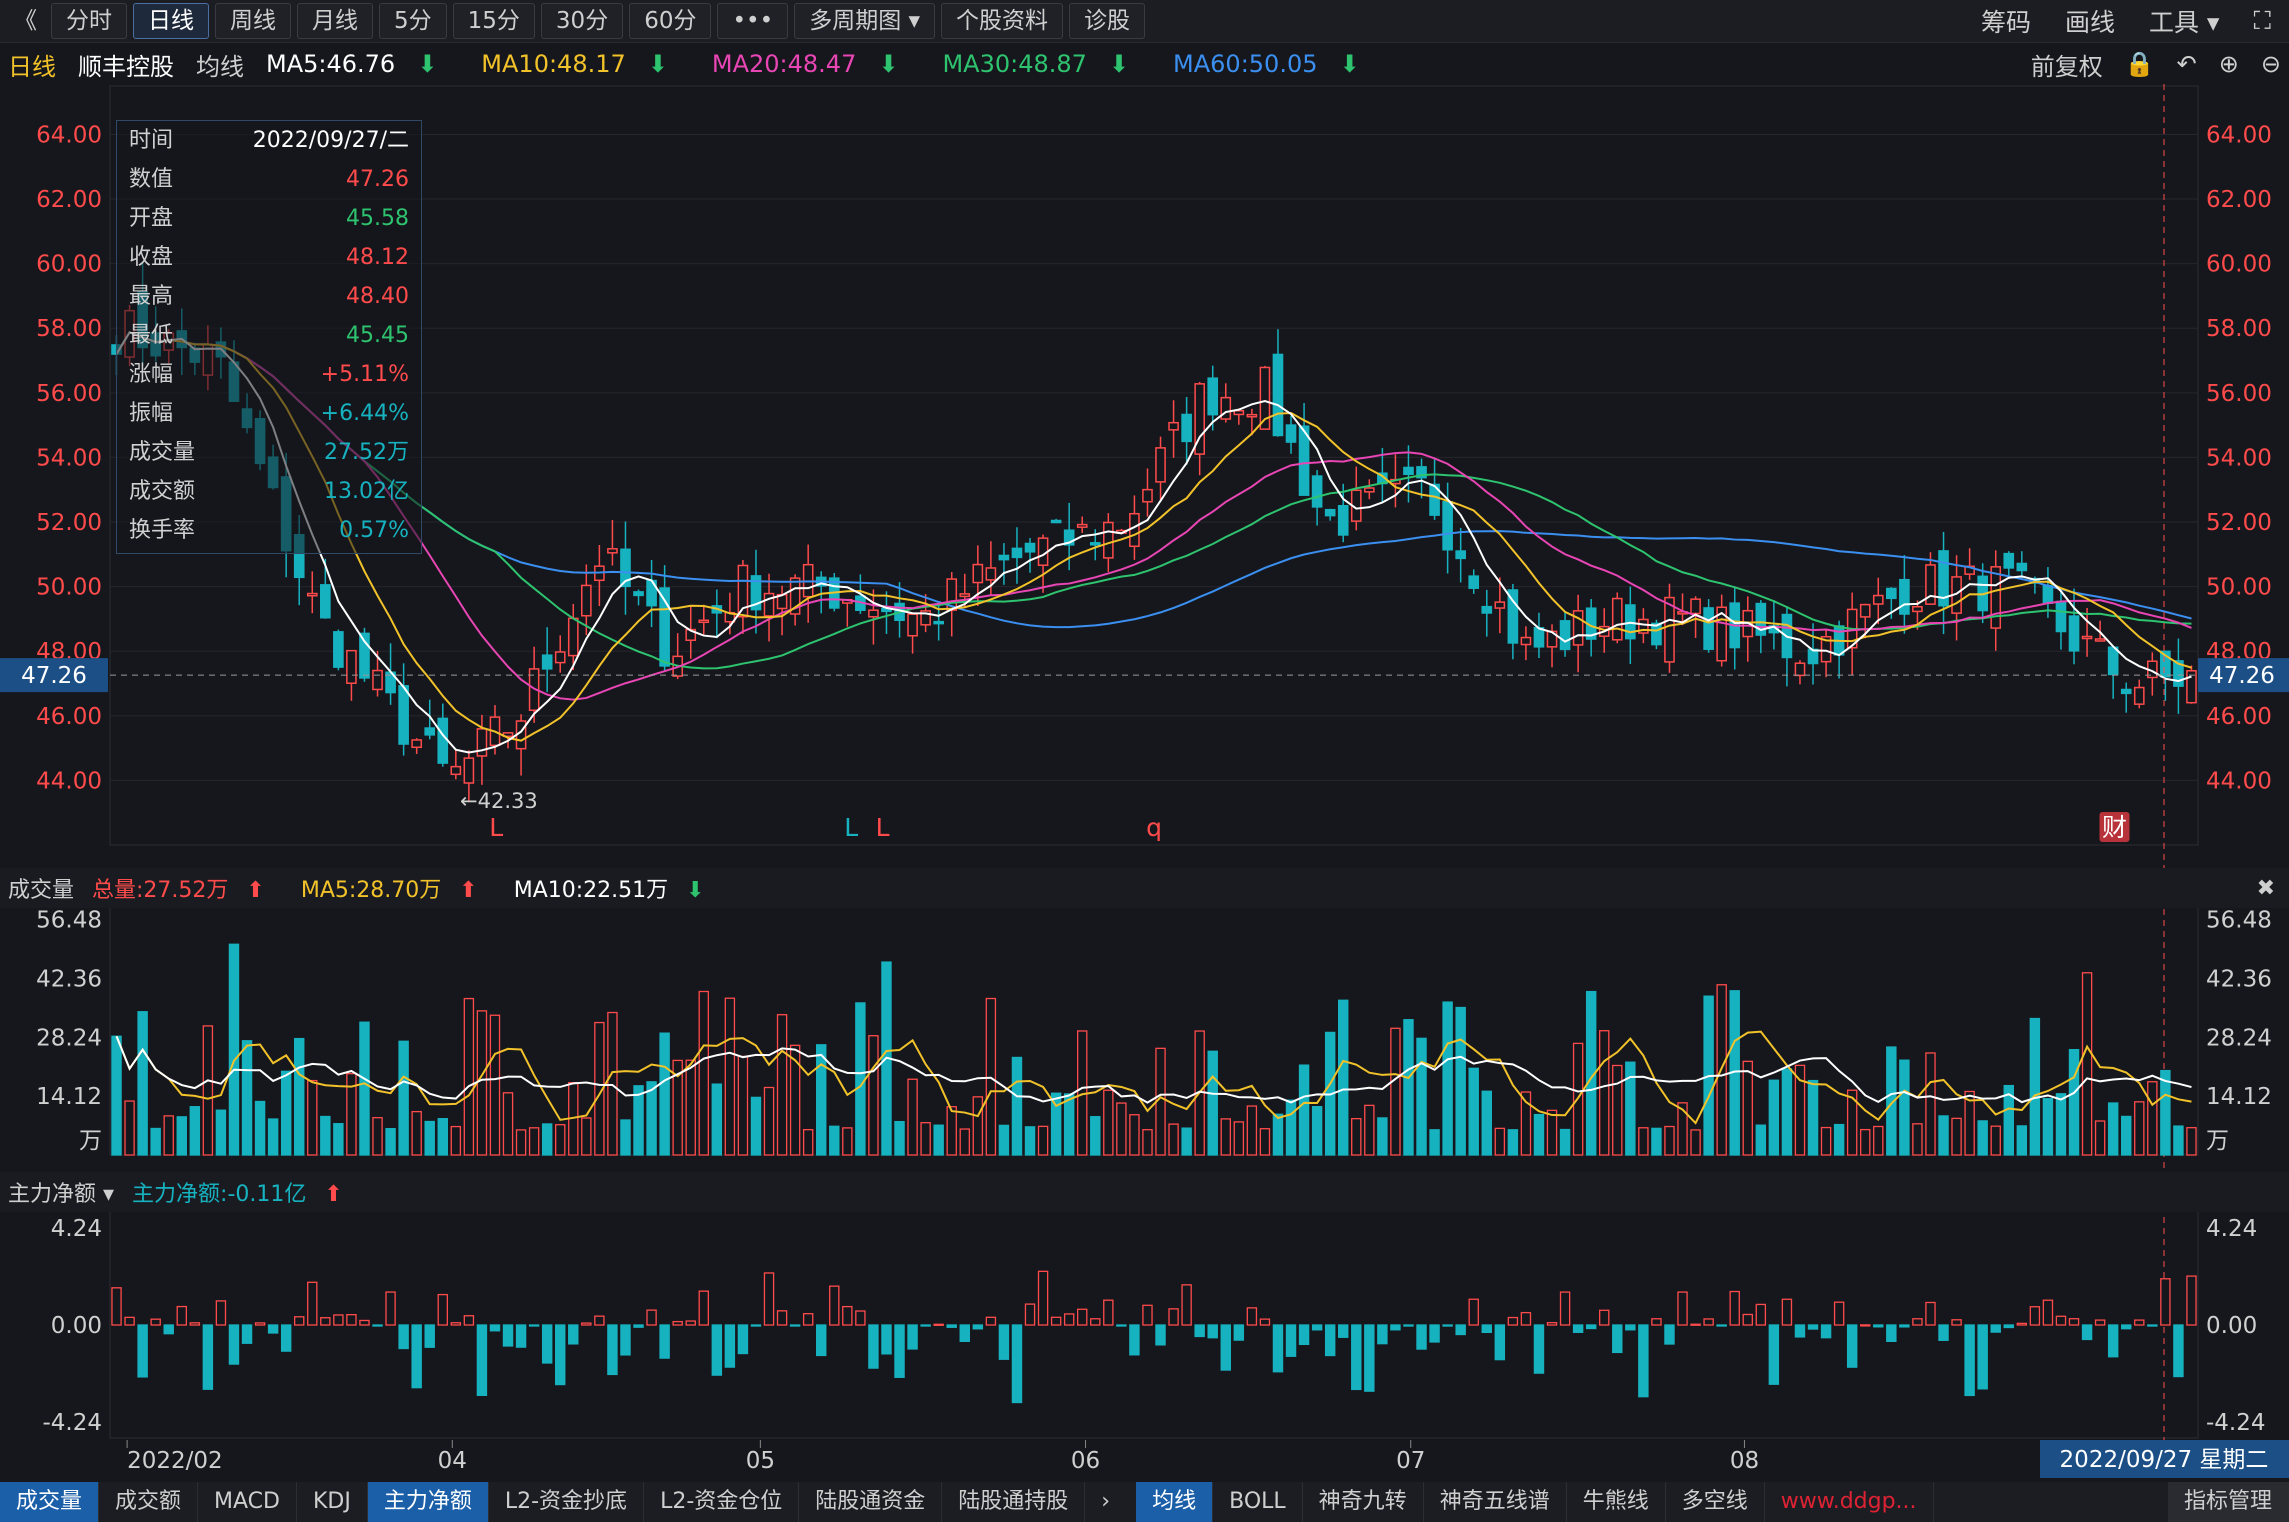 The image size is (2289, 1522). I want to click on zoom-in-icon: ⊕, so click(2228, 64).